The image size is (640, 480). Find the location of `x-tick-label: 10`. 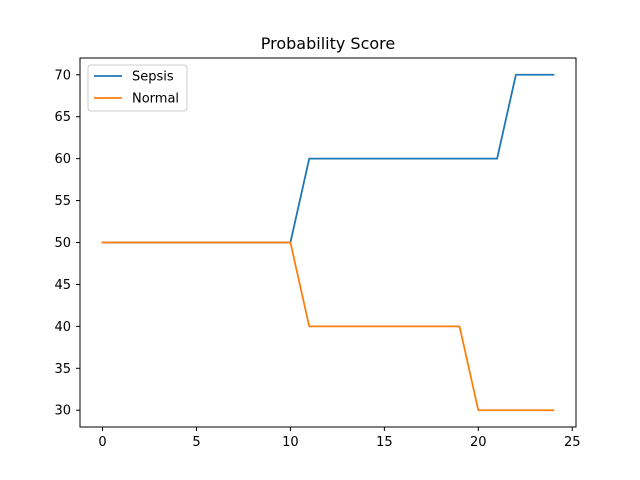

x-tick-label: 10 is located at coordinates (290, 442).